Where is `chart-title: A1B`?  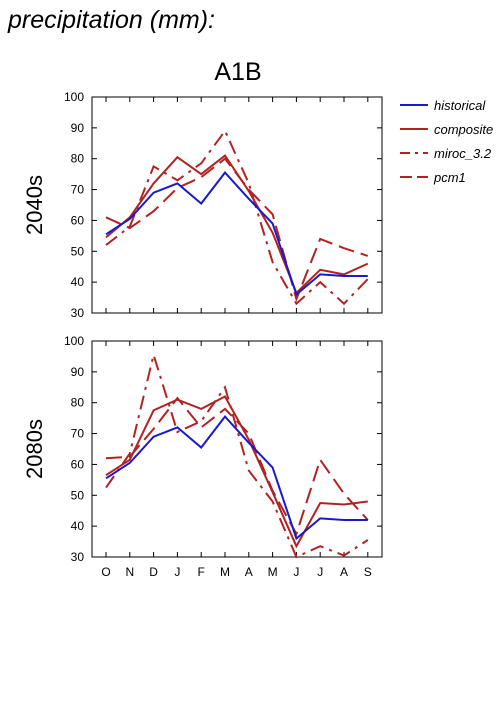
chart-title: A1B is located at coordinates (237, 72).